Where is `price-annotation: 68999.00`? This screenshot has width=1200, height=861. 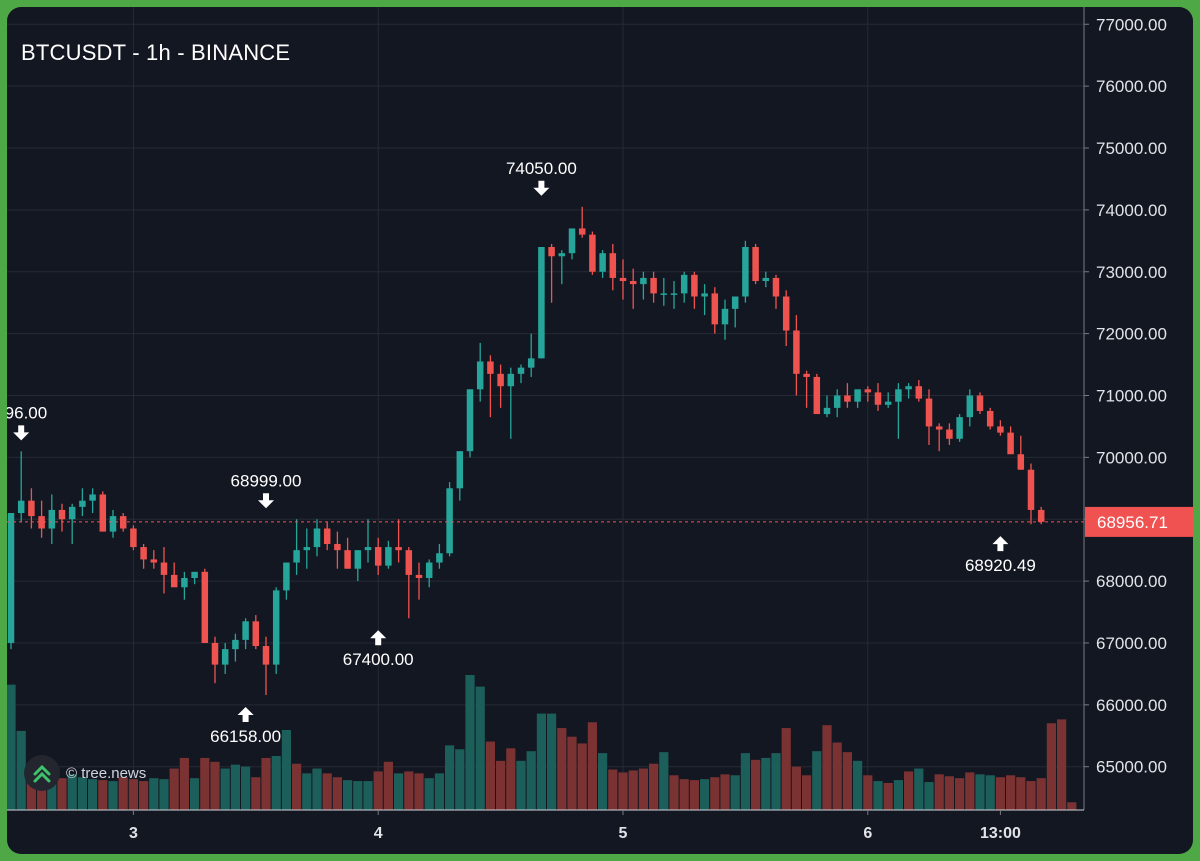 price-annotation: 68999.00 is located at coordinates (266, 490).